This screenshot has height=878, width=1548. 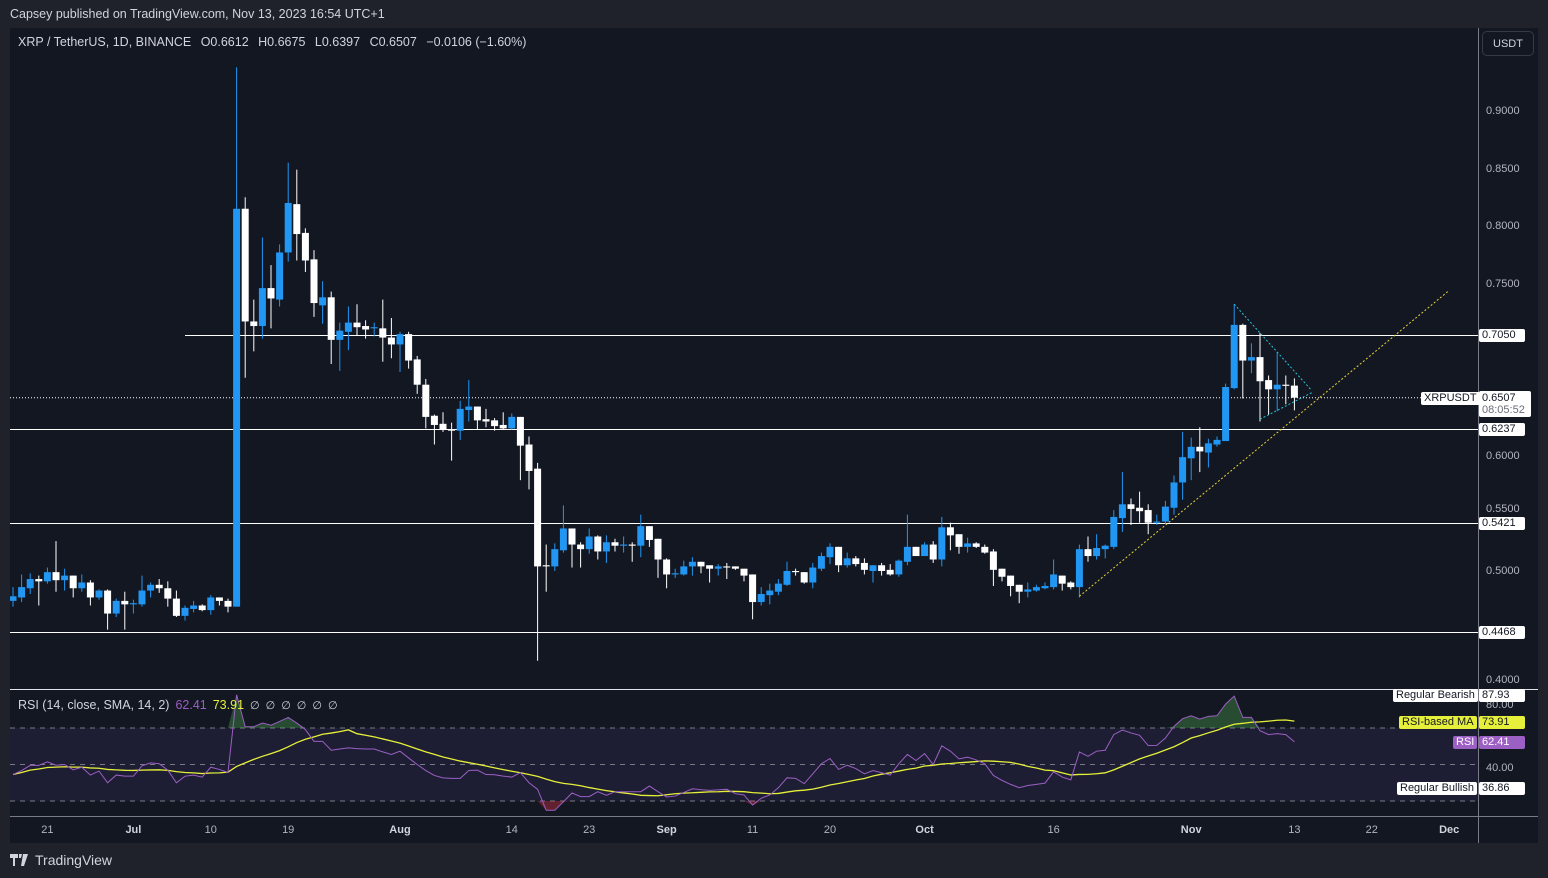 I want to click on tradingview-logo: TradingView, so click(x=61, y=860).